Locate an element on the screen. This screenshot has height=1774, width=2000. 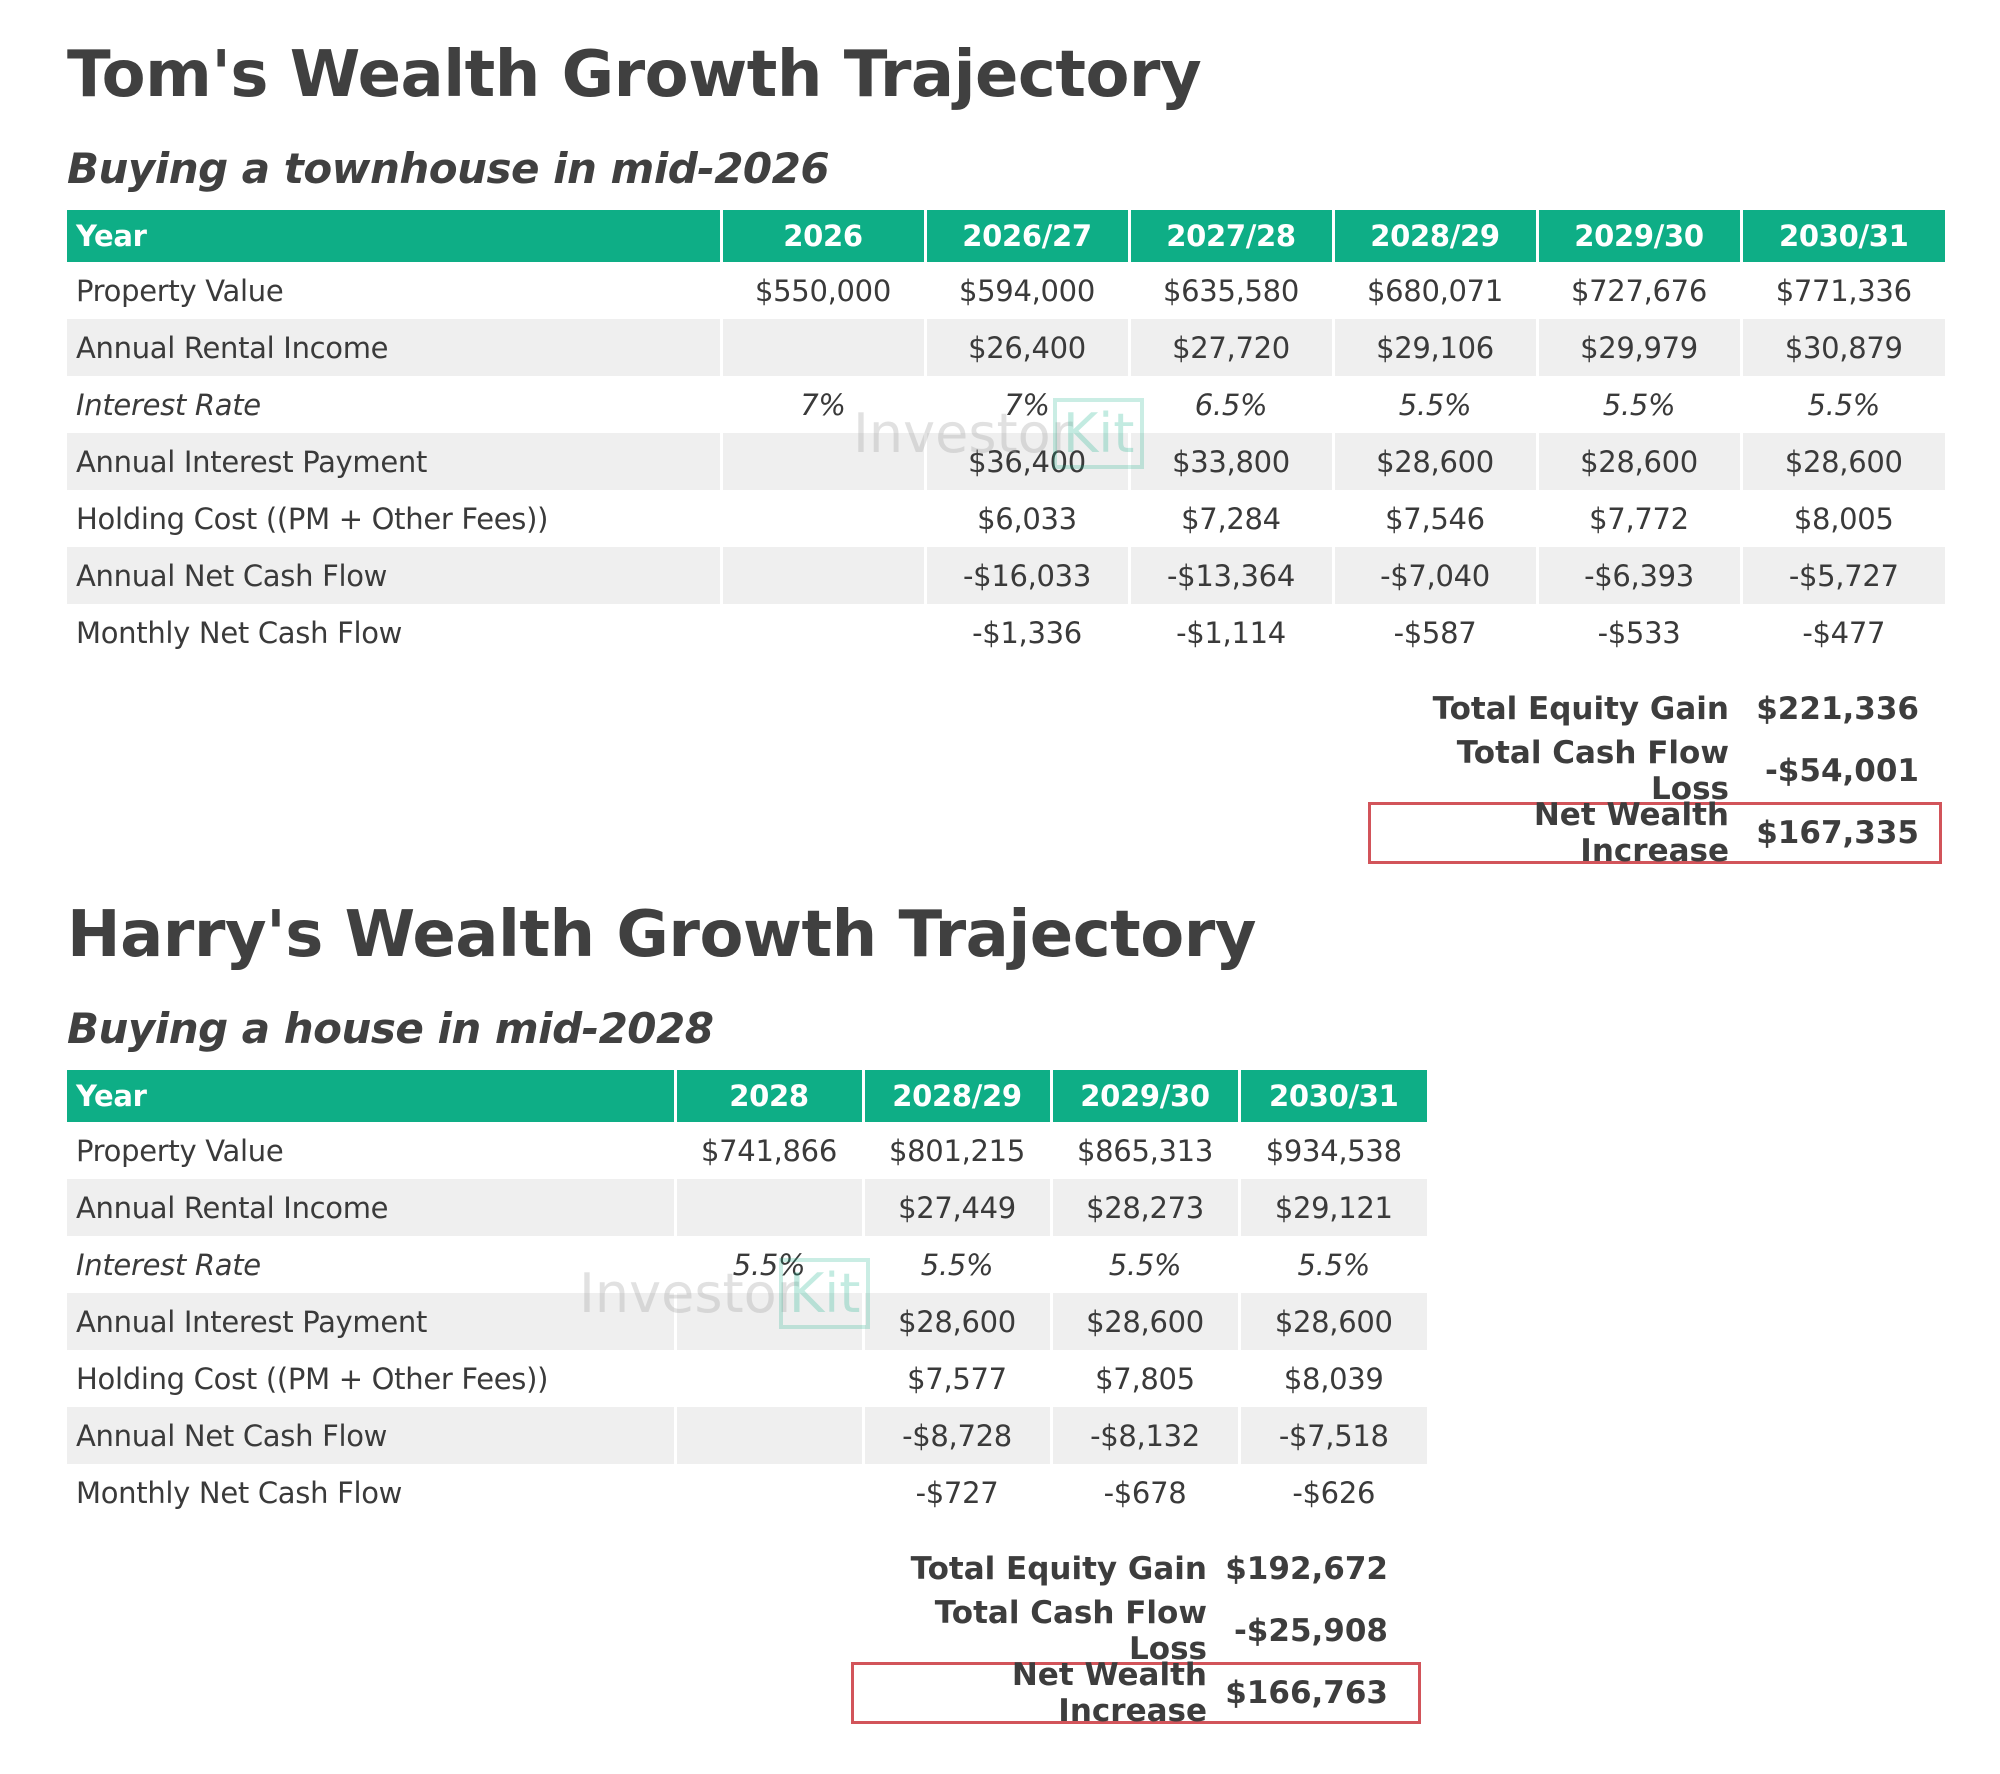
table-cell: $727,676 is located at coordinates (1640, 290).